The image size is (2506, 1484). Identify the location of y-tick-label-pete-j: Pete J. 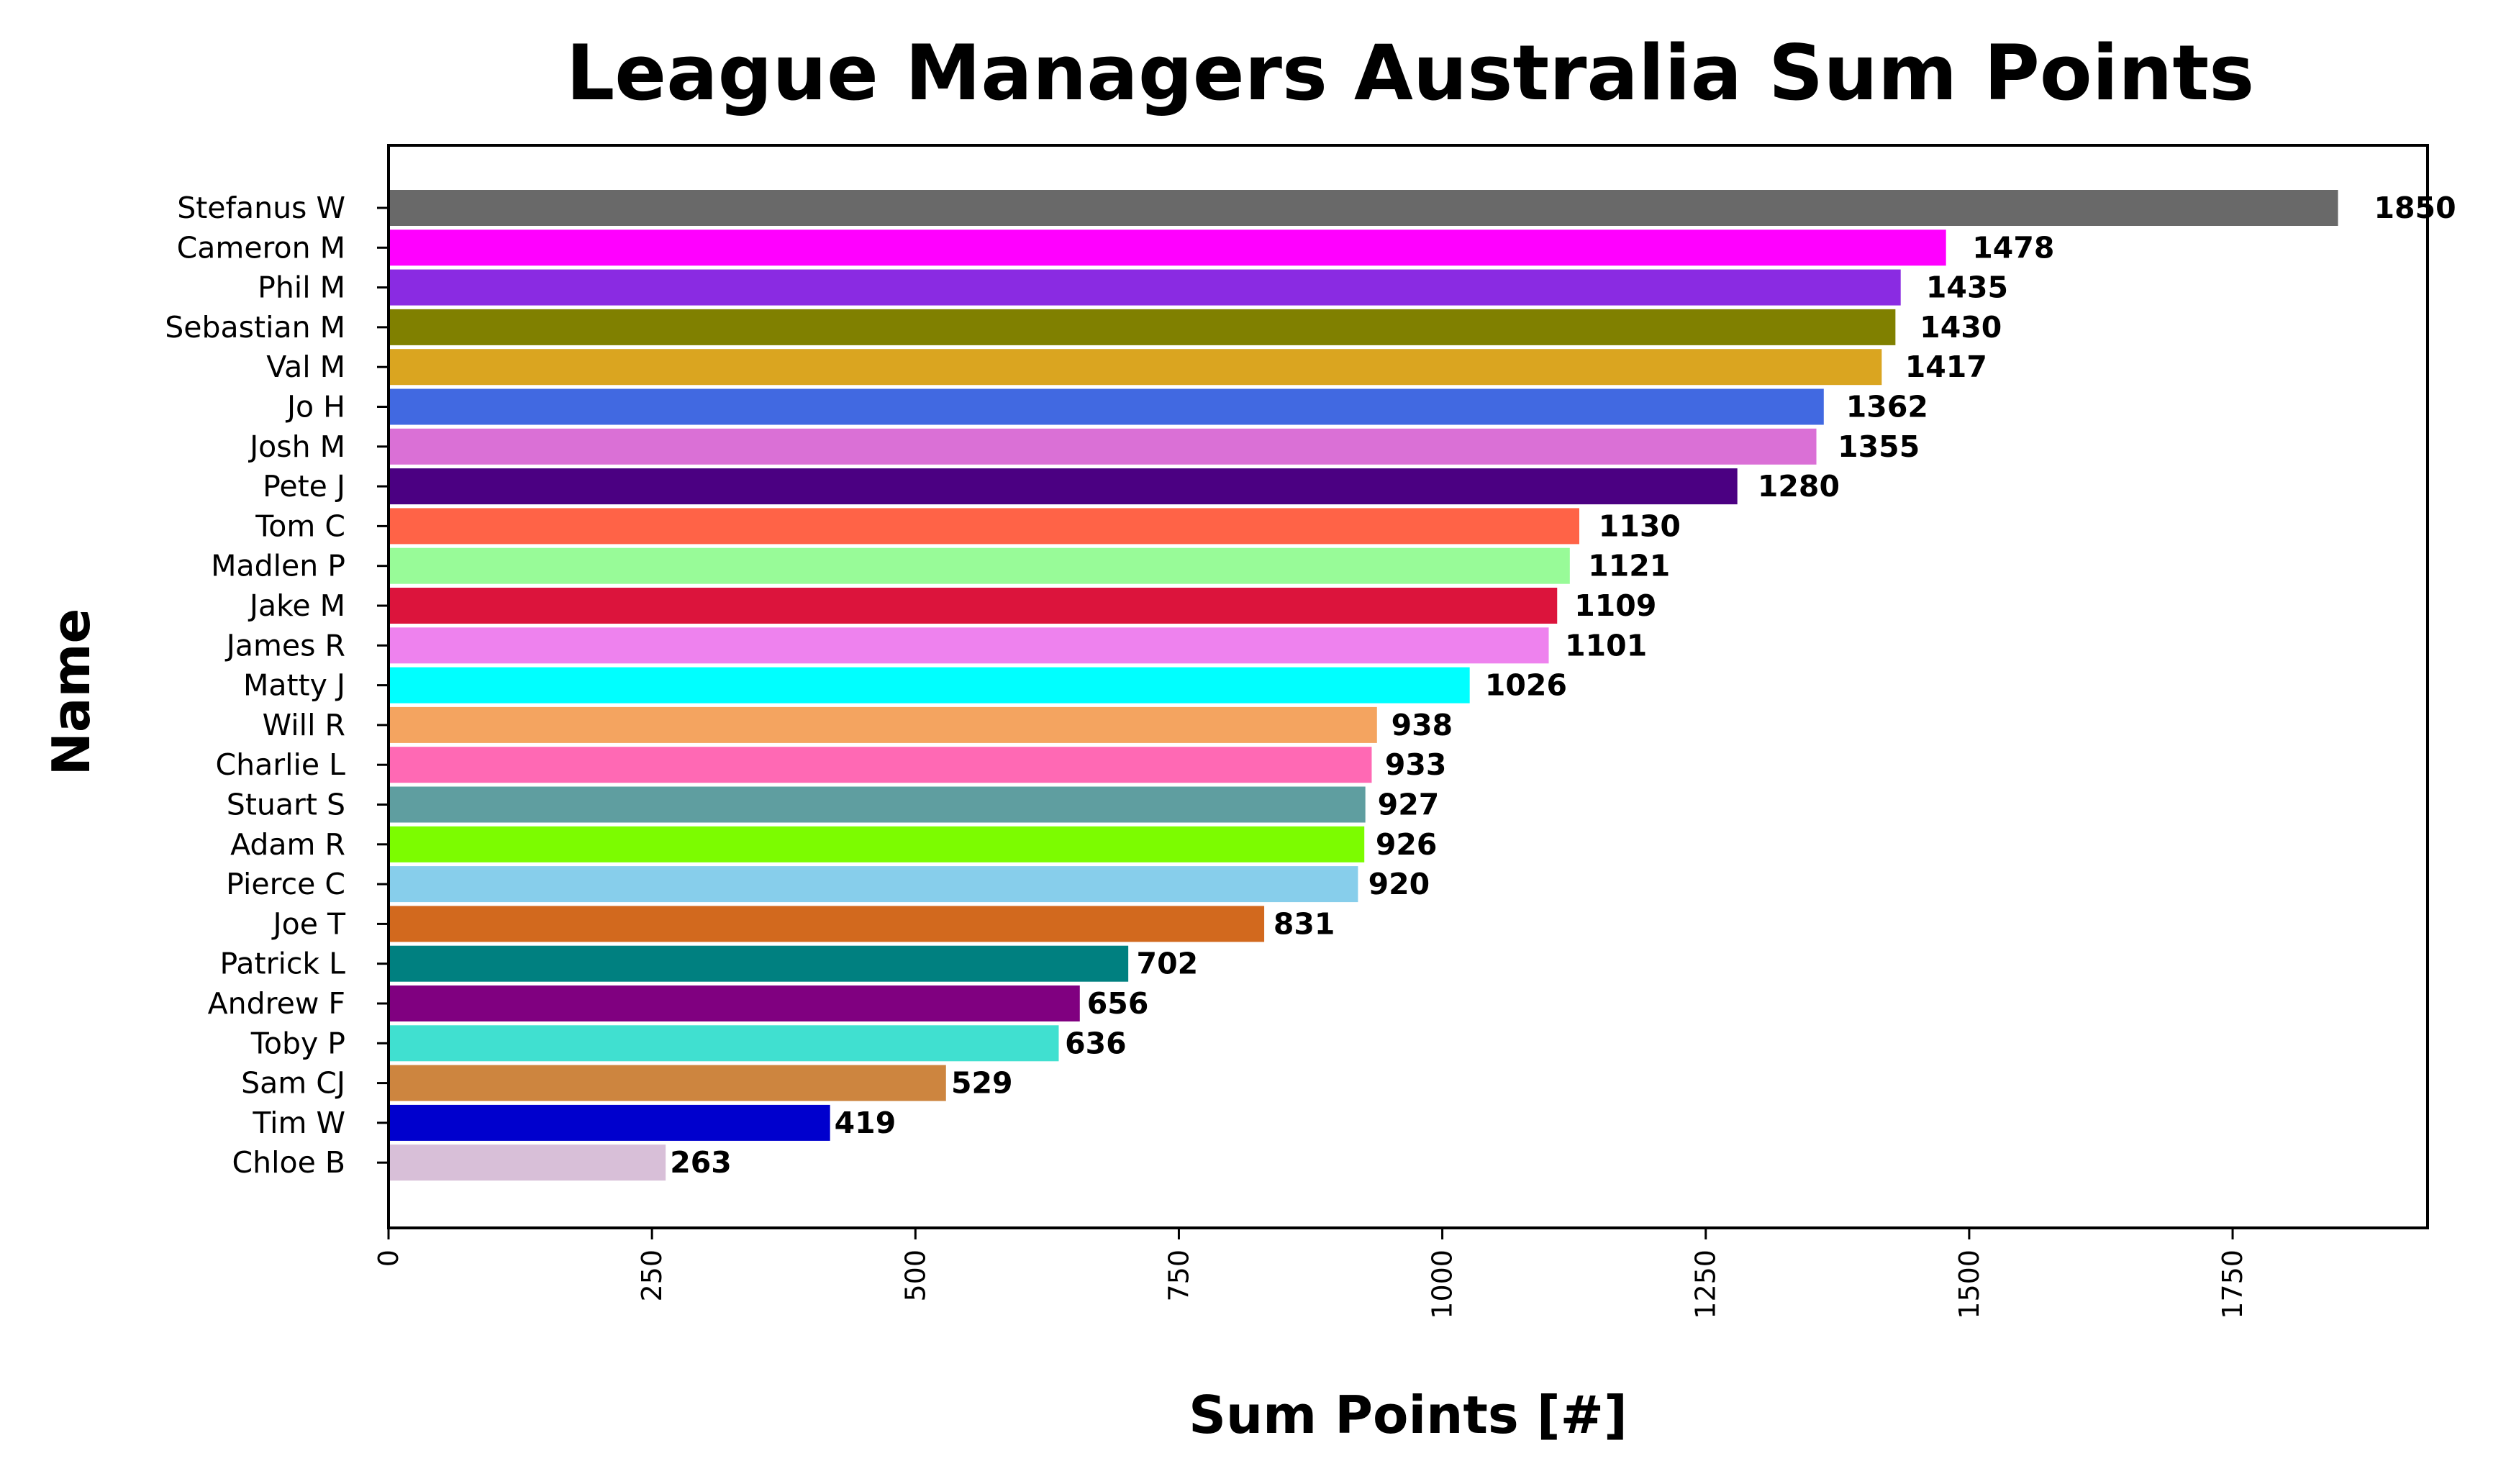
(304, 486).